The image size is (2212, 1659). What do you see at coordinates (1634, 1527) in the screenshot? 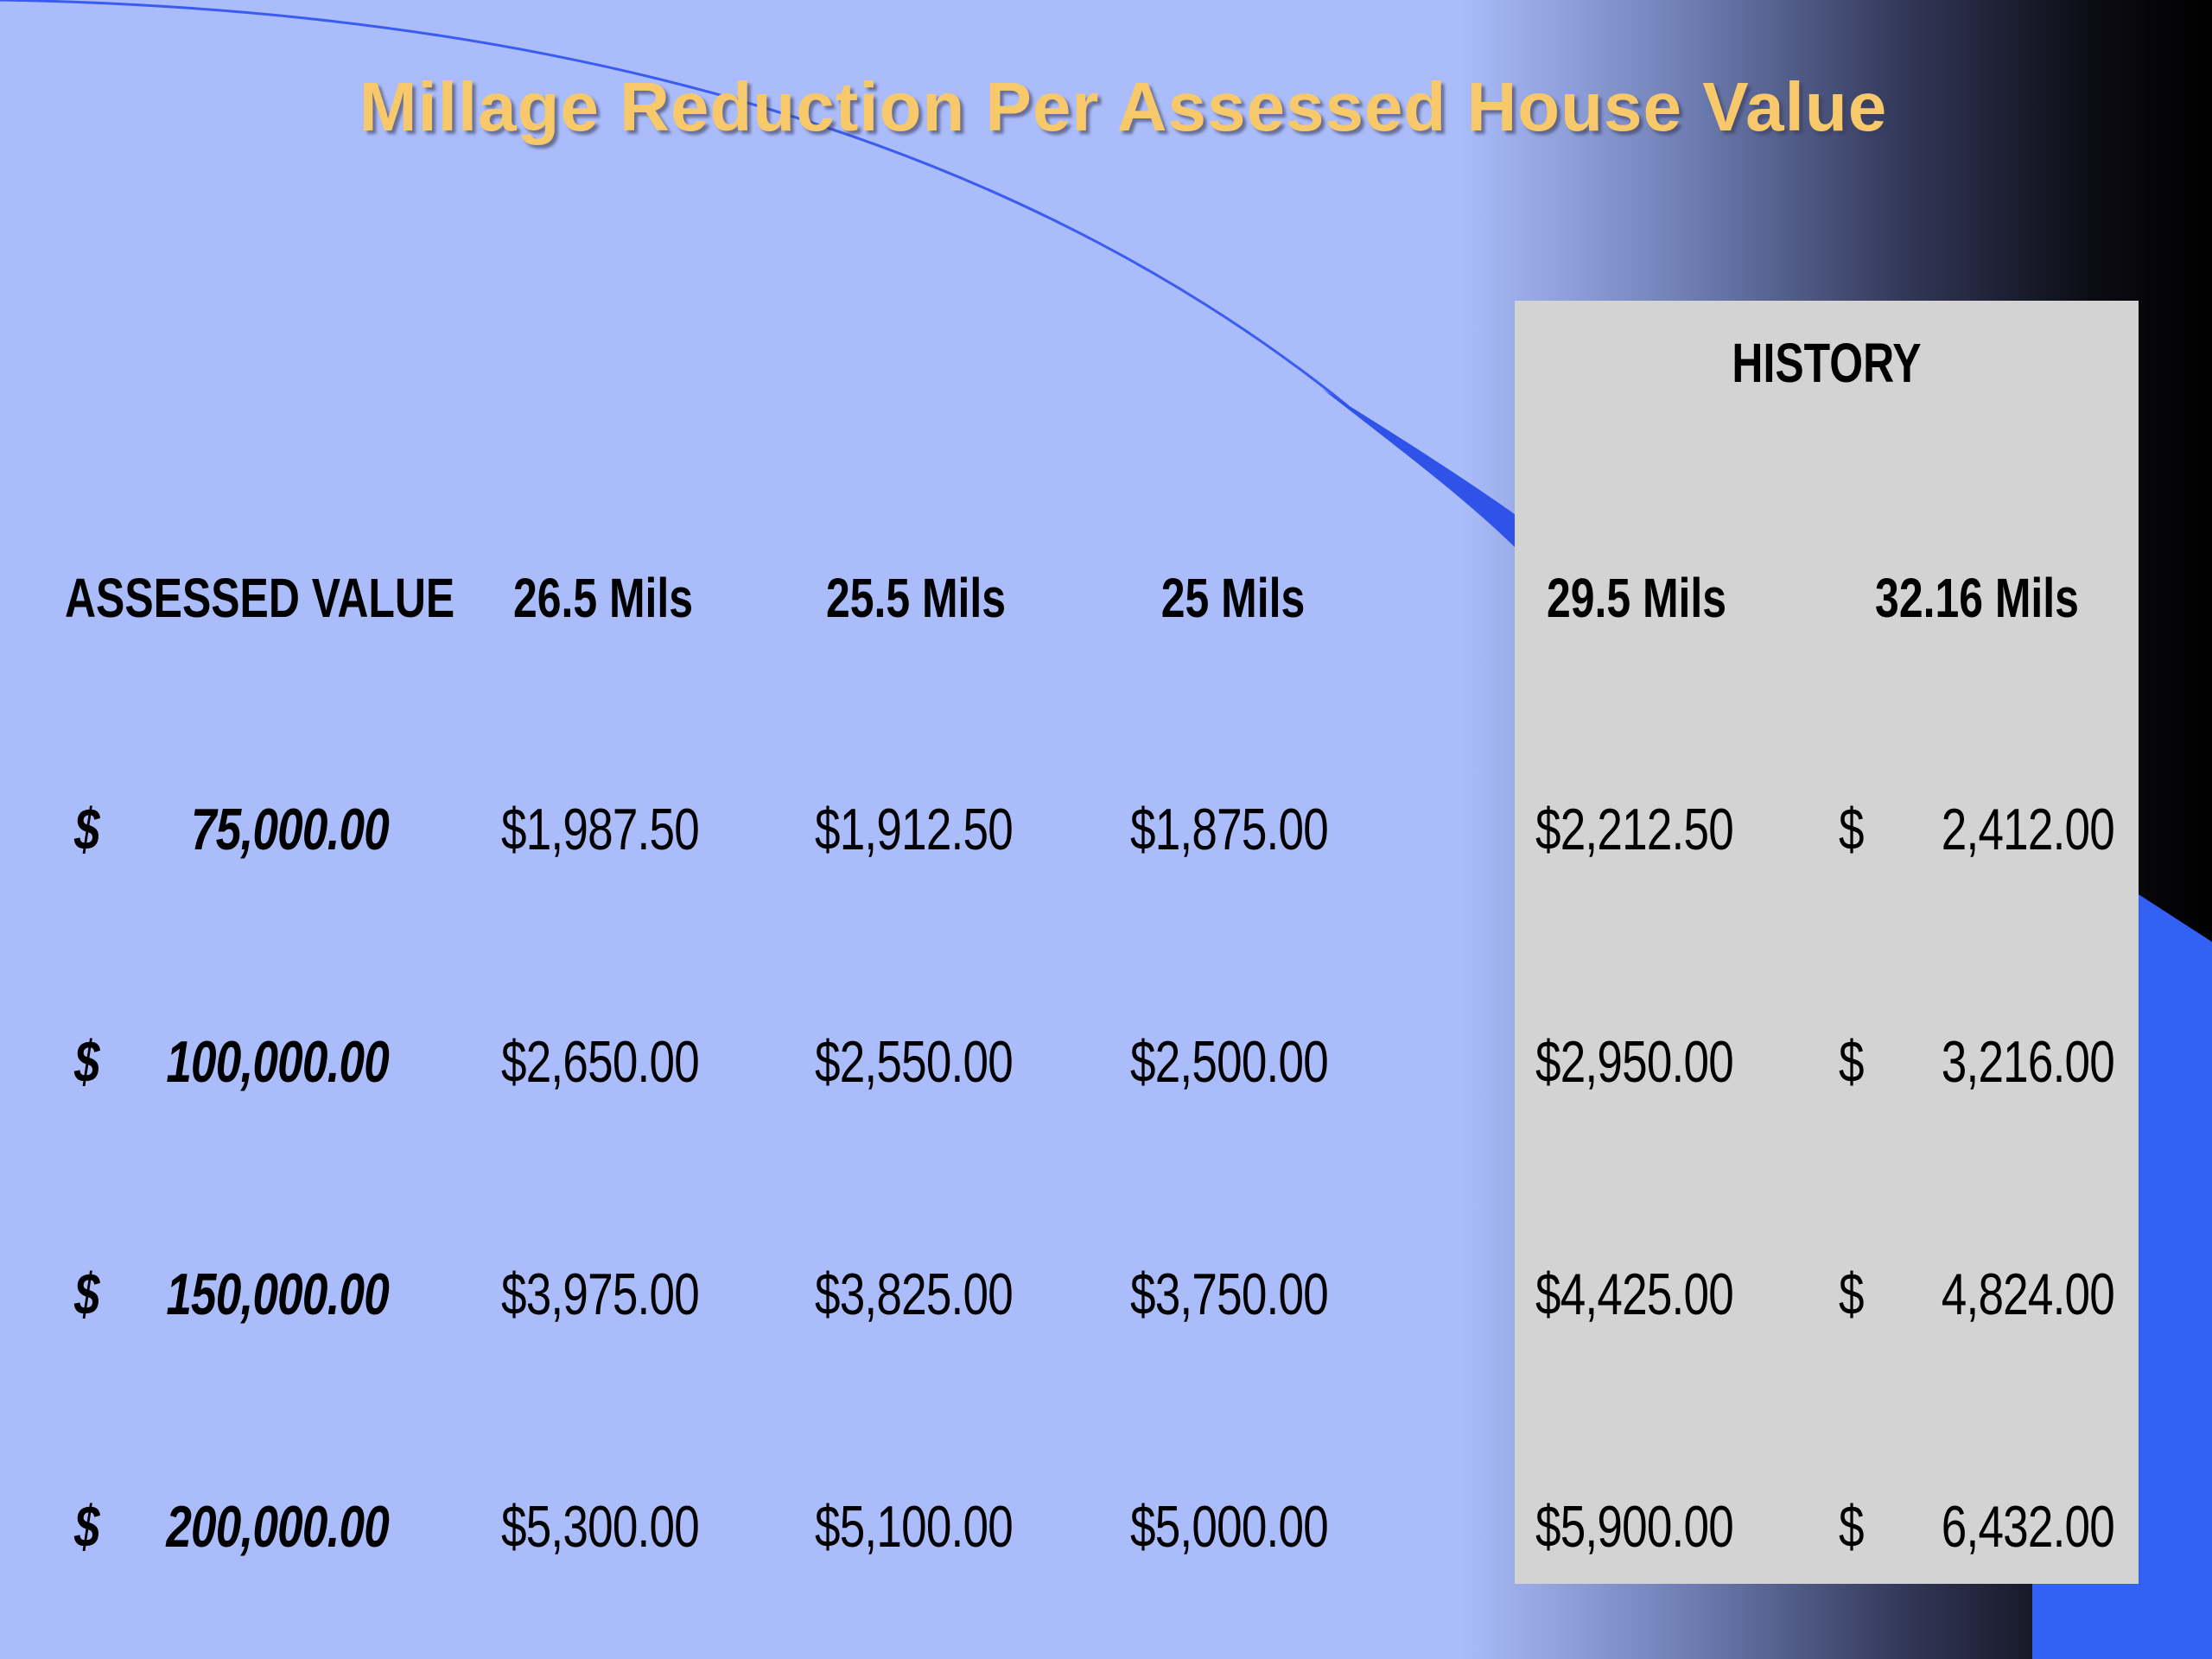
I see `value-29-5-mils: $5,900.00` at bounding box center [1634, 1527].